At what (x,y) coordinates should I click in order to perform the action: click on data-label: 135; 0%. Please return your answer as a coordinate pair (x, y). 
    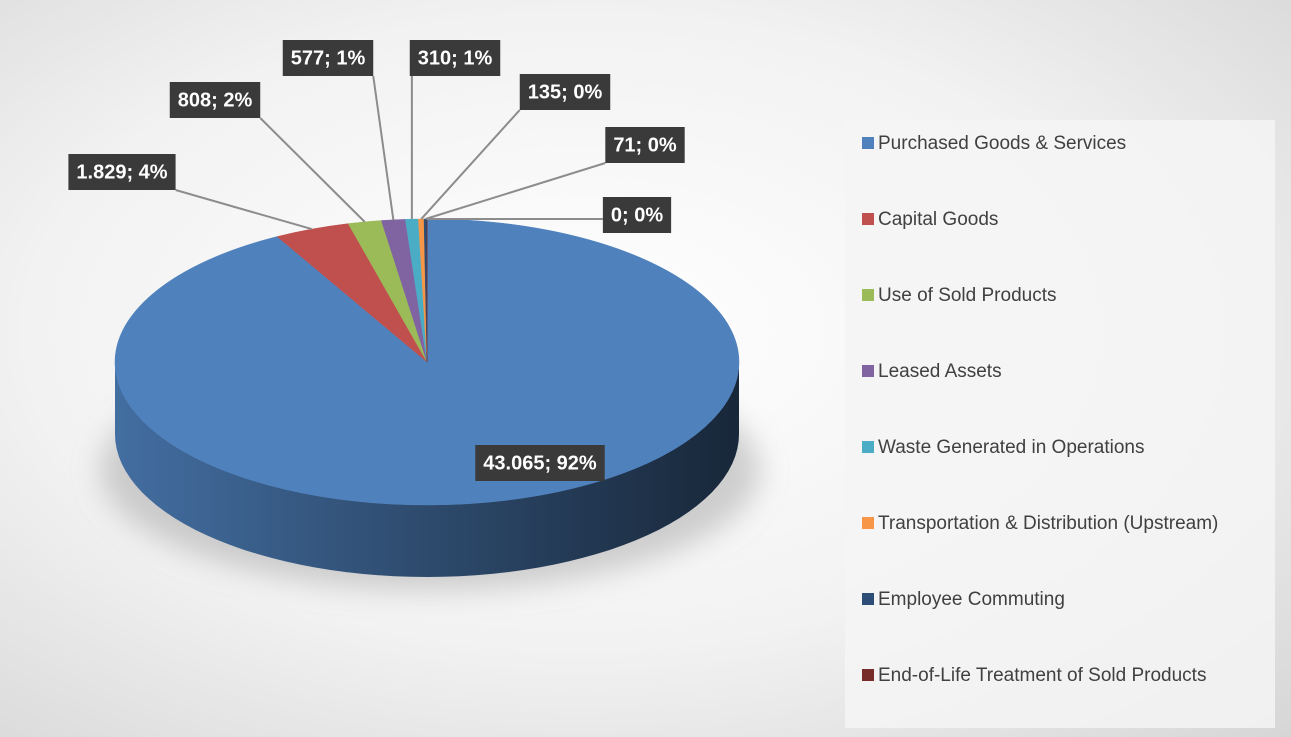
    Looking at the image, I should click on (565, 92).